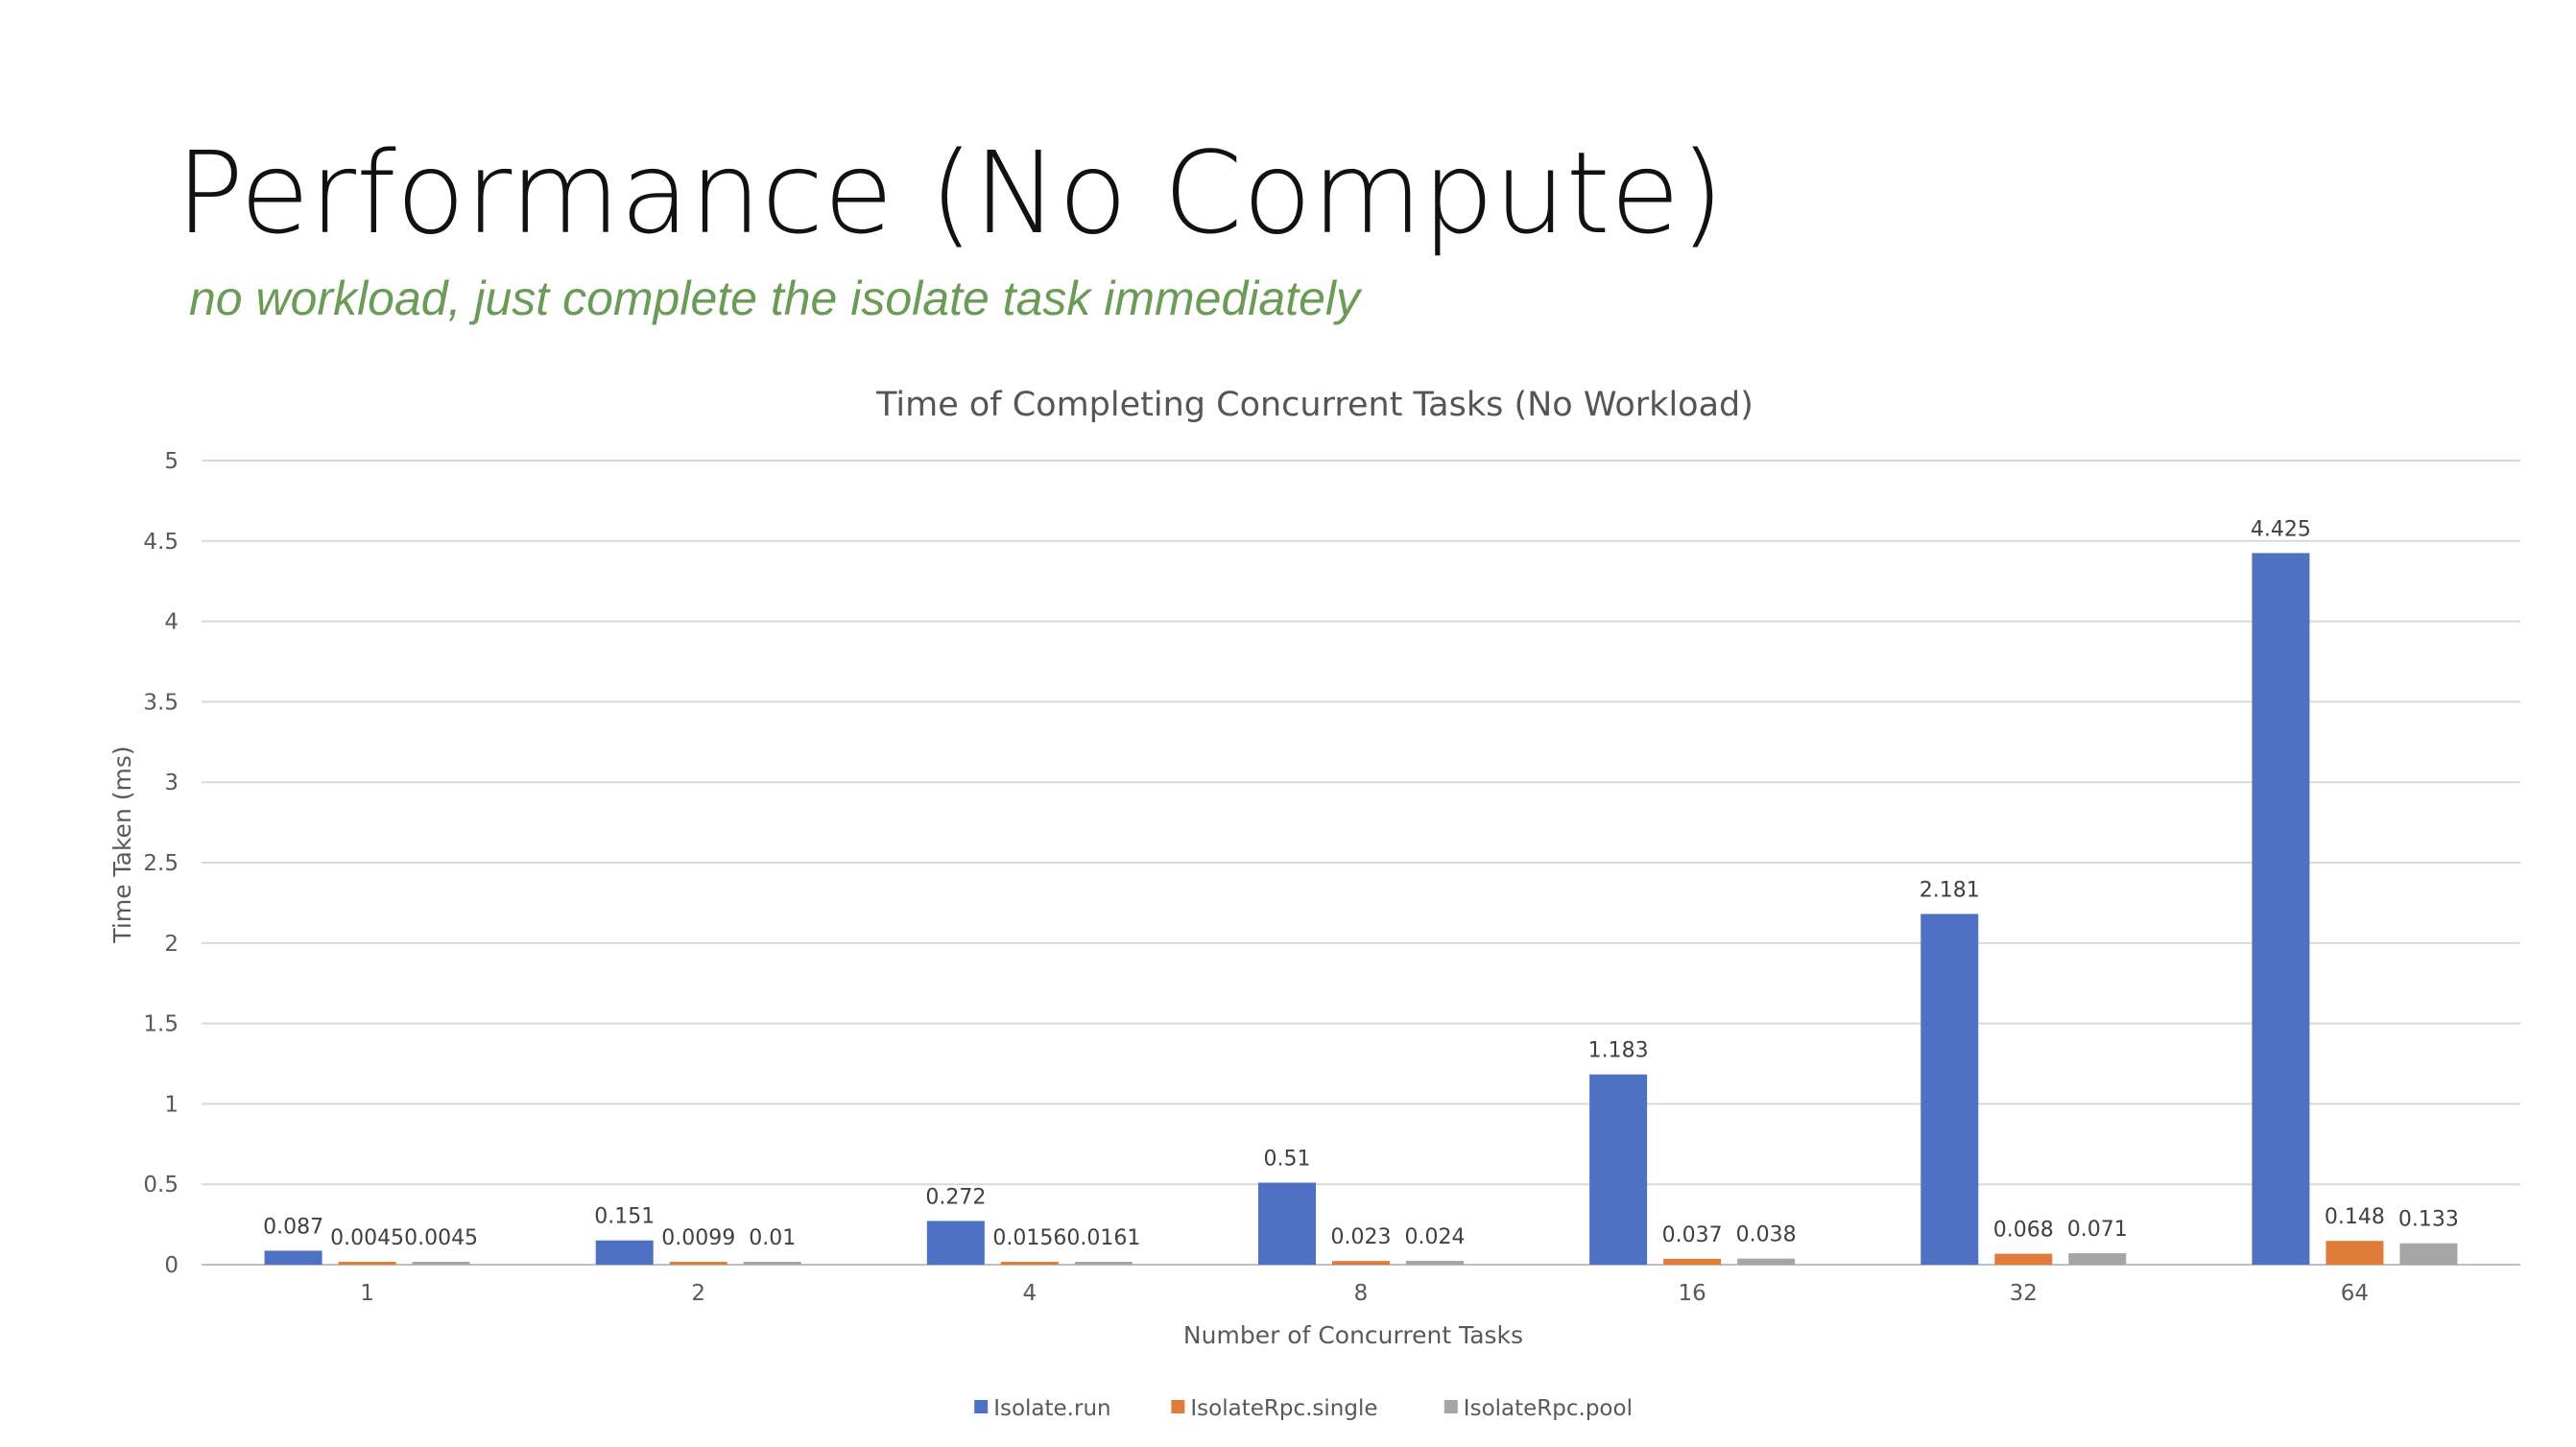  Describe the element at coordinates (1618, 1051) in the screenshot. I see `data-label: 1.183` at that location.